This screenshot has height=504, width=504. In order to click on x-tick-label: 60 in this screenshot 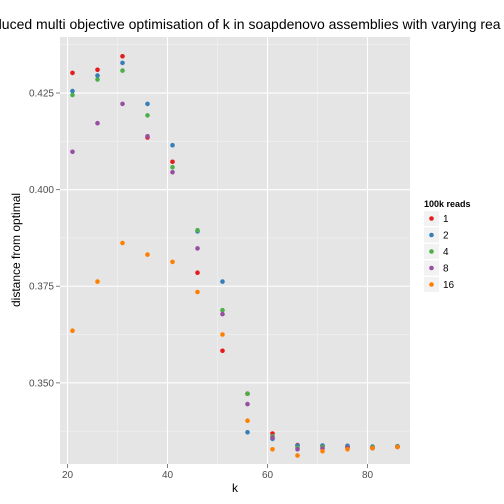, I will do `click(268, 475)`.